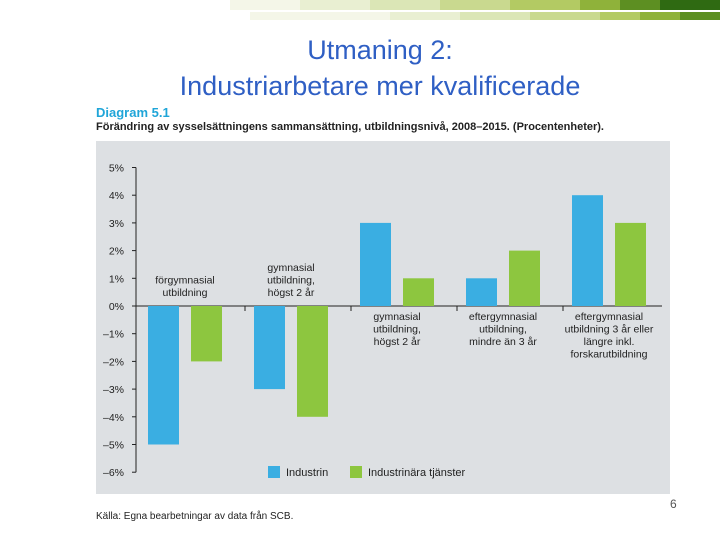  I want to click on y-tick-label: –6%, so click(113, 473).